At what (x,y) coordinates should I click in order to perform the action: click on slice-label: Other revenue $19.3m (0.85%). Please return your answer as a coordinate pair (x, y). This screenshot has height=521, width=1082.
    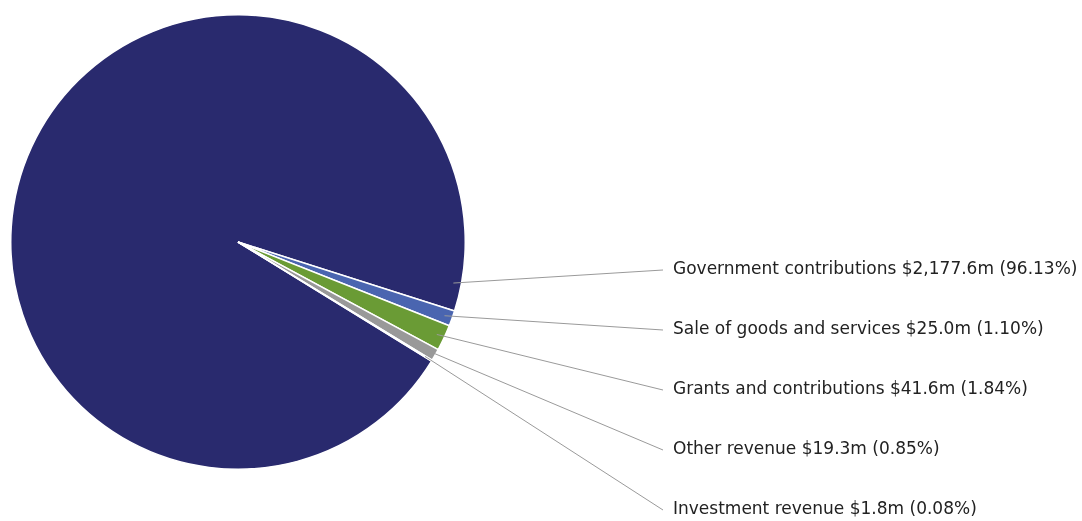
    Looking at the image, I should click on (806, 448).